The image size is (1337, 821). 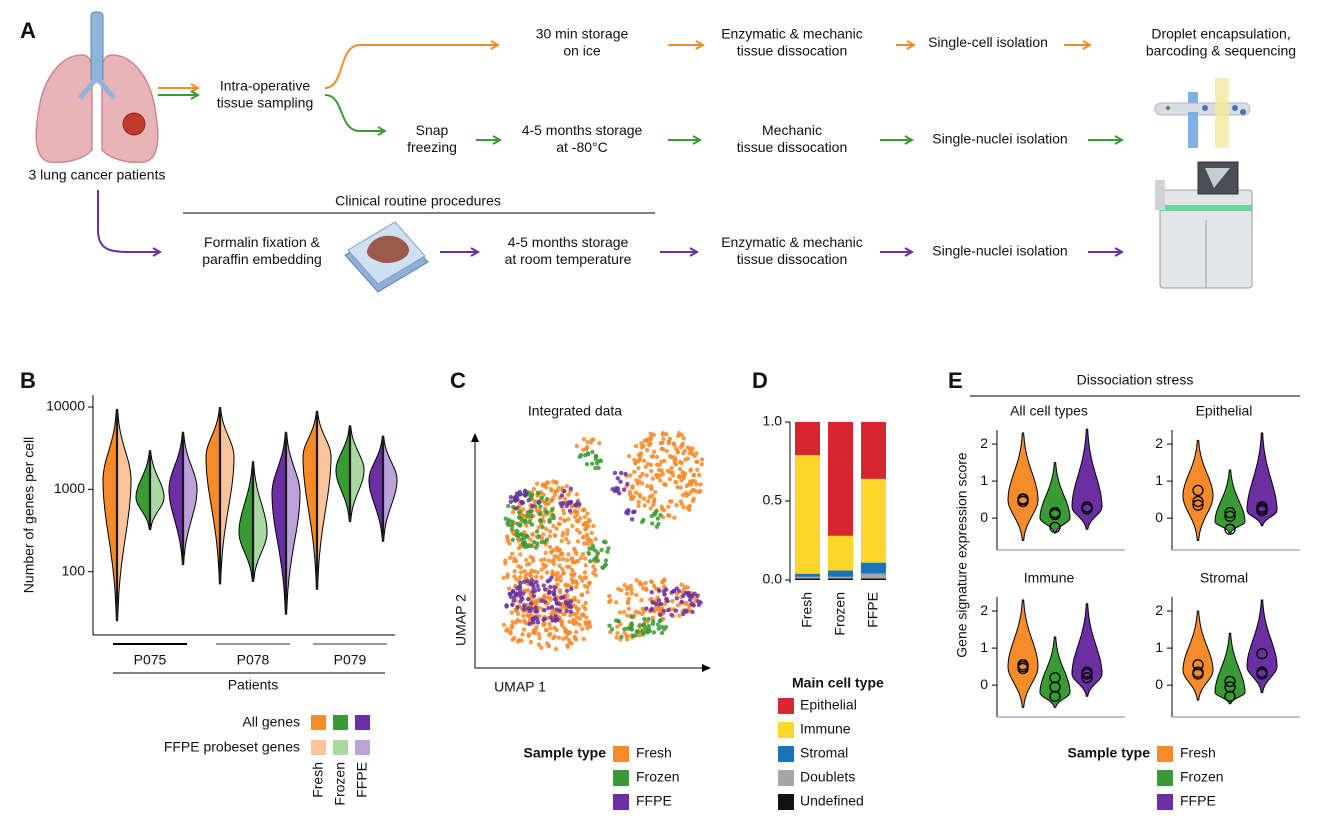 What do you see at coordinates (1198, 801) in the screenshot?
I see `legend-label: FFPE` at bounding box center [1198, 801].